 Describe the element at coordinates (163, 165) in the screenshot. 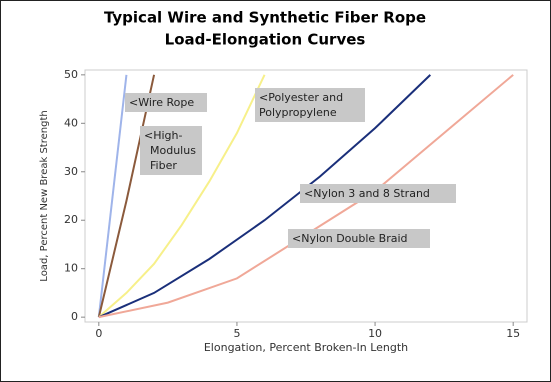

I see `annotation: Fiber` at that location.